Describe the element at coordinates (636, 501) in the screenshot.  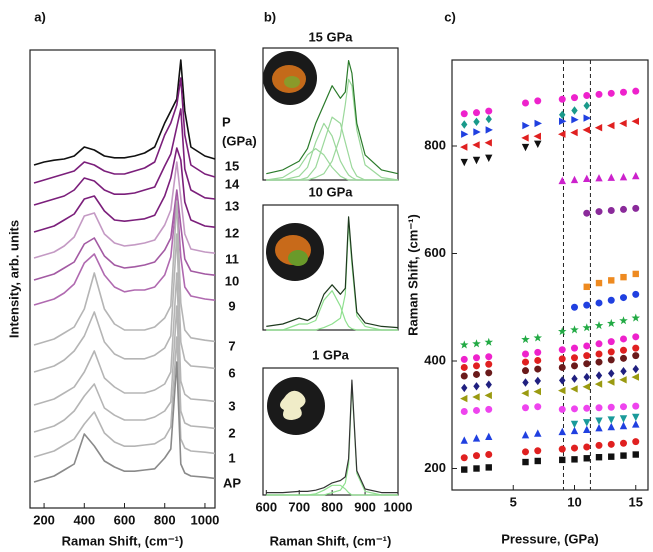
I see `x-tick-label: 15` at that location.